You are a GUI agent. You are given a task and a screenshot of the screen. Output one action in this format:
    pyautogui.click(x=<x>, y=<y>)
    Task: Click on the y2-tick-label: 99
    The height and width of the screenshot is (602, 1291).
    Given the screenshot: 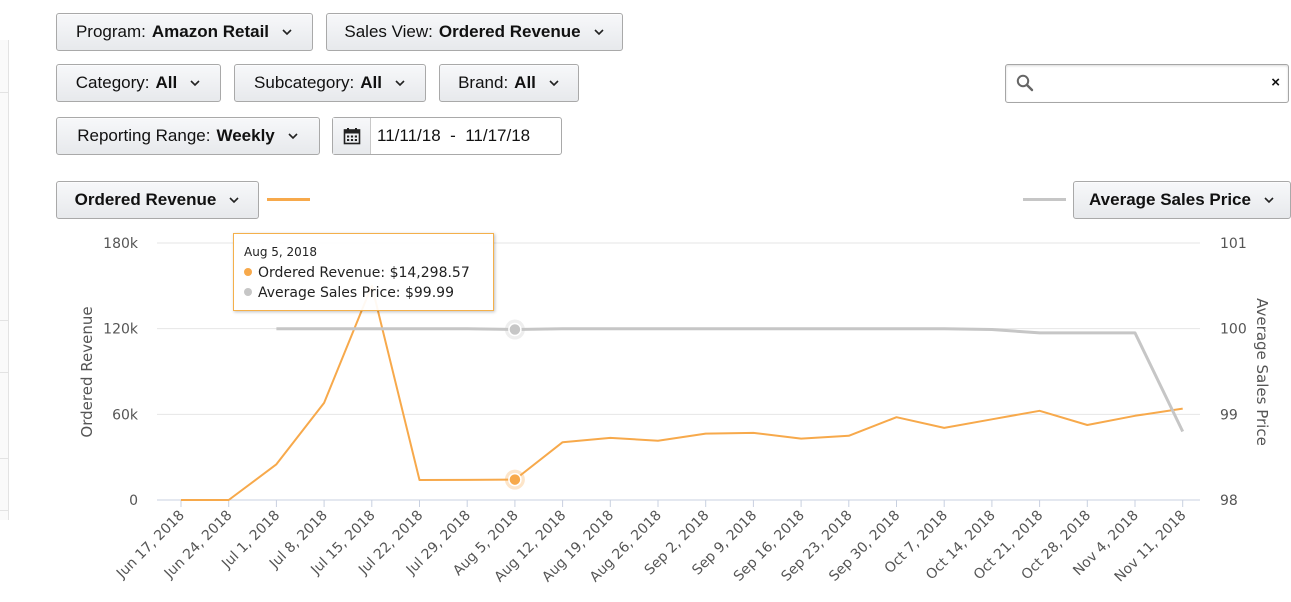 What is the action you would take?
    pyautogui.click(x=1229, y=415)
    